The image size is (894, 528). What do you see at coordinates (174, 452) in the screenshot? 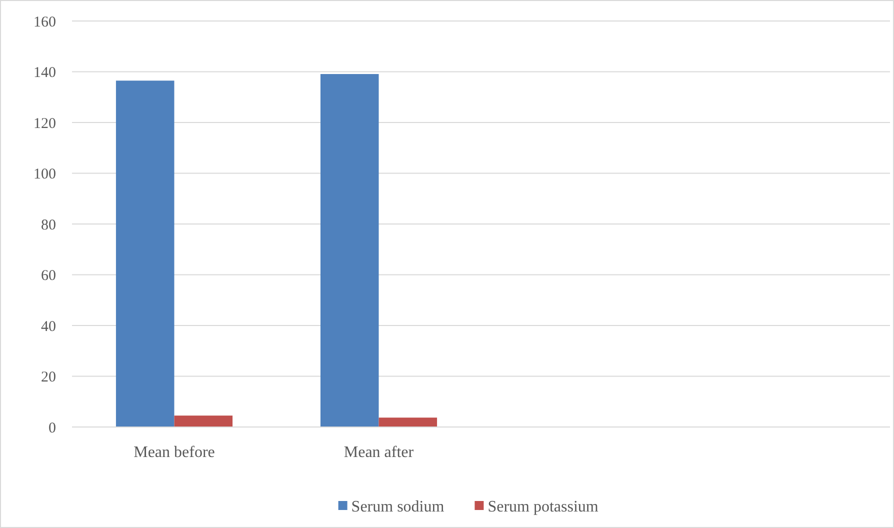
I see `x-tick-label: Mean before` at bounding box center [174, 452].